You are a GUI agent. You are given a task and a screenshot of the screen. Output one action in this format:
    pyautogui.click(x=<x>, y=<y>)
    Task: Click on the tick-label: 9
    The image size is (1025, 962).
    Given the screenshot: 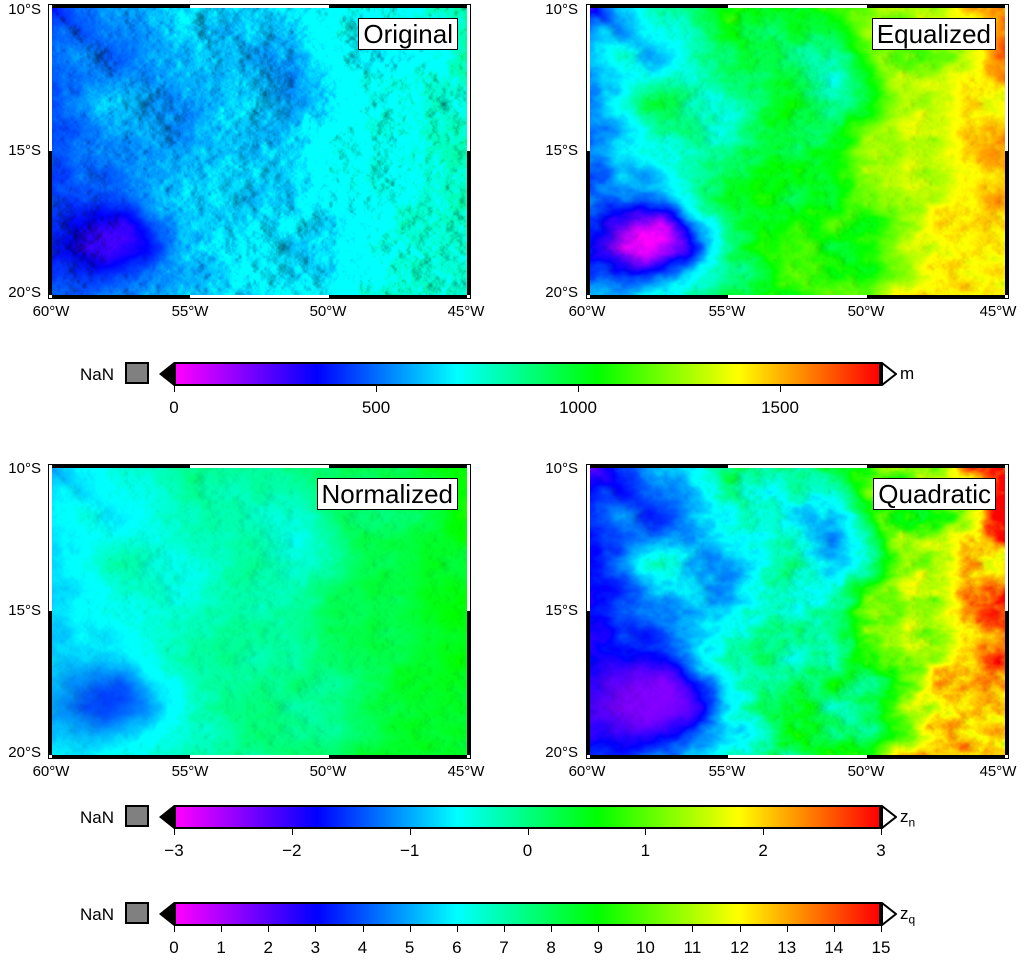 What is the action you would take?
    pyautogui.click(x=598, y=947)
    